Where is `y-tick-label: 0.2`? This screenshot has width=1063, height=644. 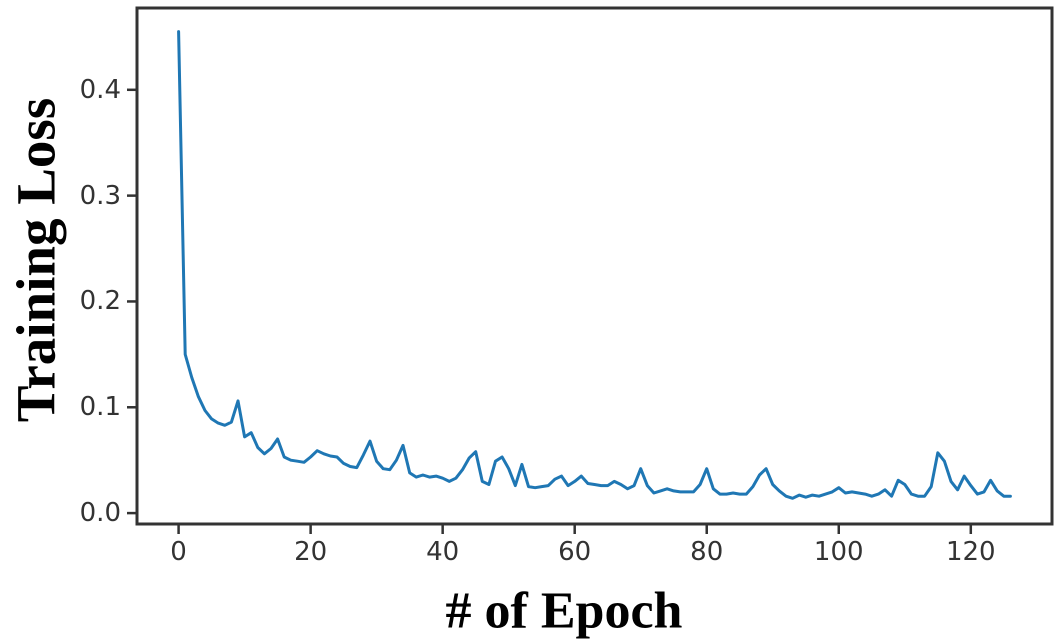 y-tick-label: 0.2 is located at coordinates (100, 301).